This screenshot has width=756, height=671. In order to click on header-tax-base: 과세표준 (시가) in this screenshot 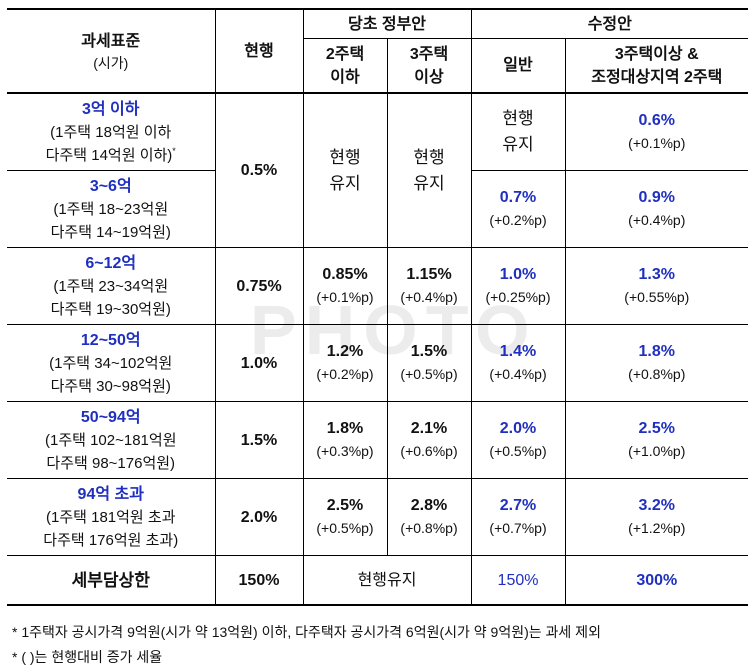, I will do `click(111, 51)`.